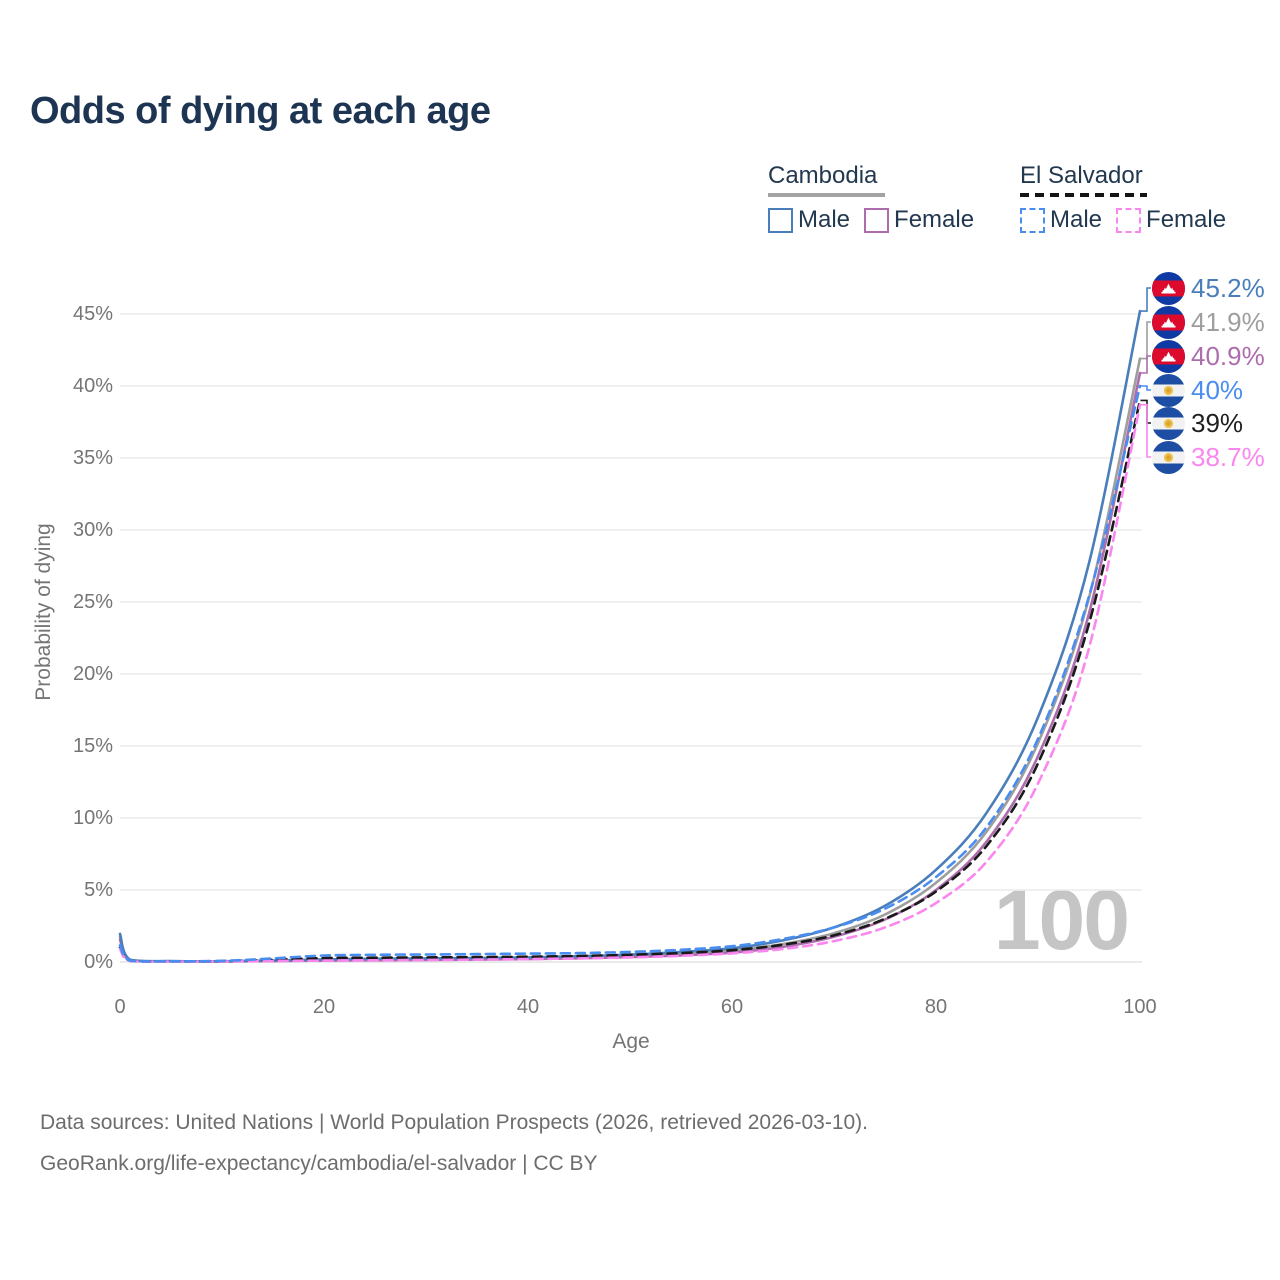 The image size is (1280, 1280). What do you see at coordinates (1145, 388) in the screenshot?
I see `endpoint-connector-elsalvador-male` at bounding box center [1145, 388].